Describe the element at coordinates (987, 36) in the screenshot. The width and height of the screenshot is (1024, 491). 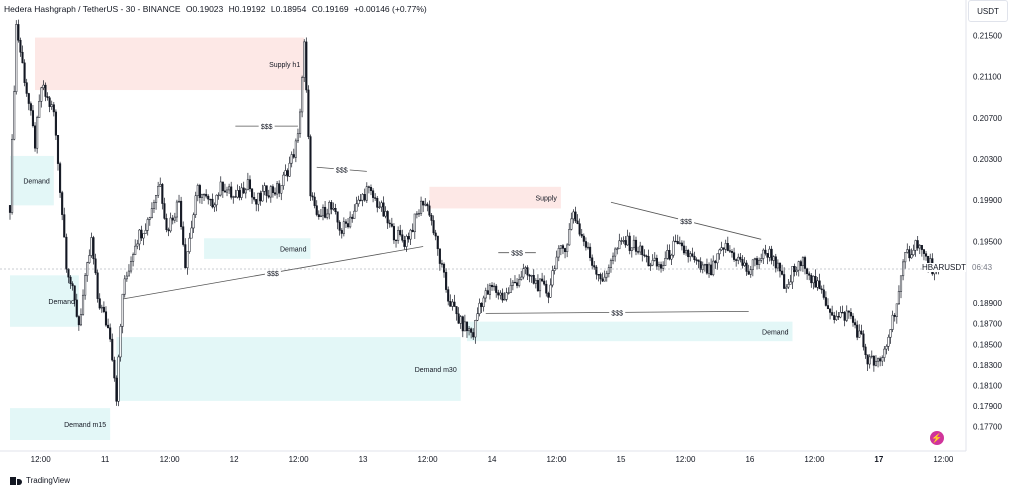
I see `price-tick-label: 0.21500` at that location.